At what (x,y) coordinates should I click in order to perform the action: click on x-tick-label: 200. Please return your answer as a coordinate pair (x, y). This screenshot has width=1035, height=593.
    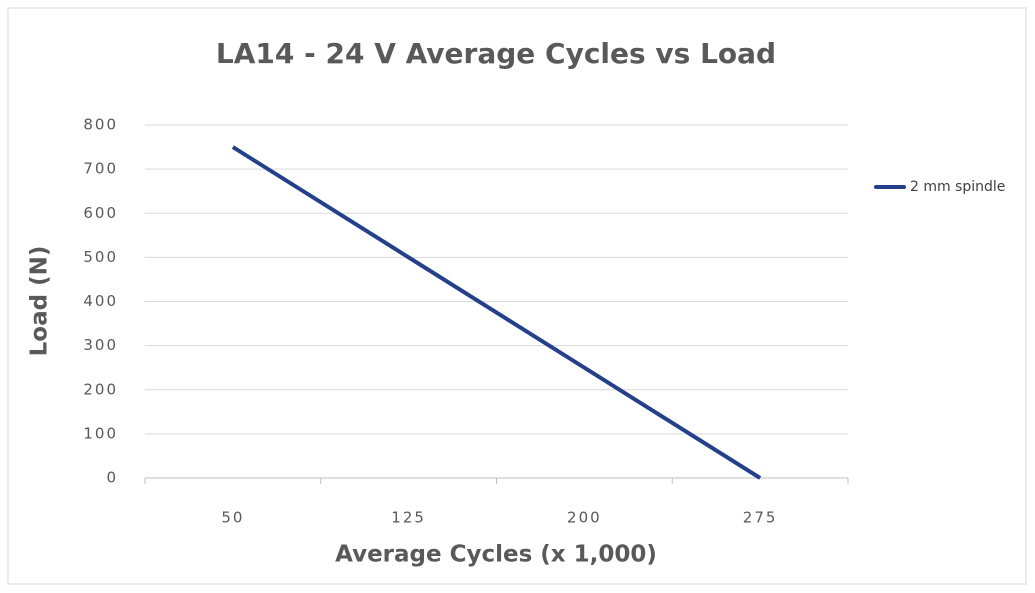
    Looking at the image, I should click on (584, 518).